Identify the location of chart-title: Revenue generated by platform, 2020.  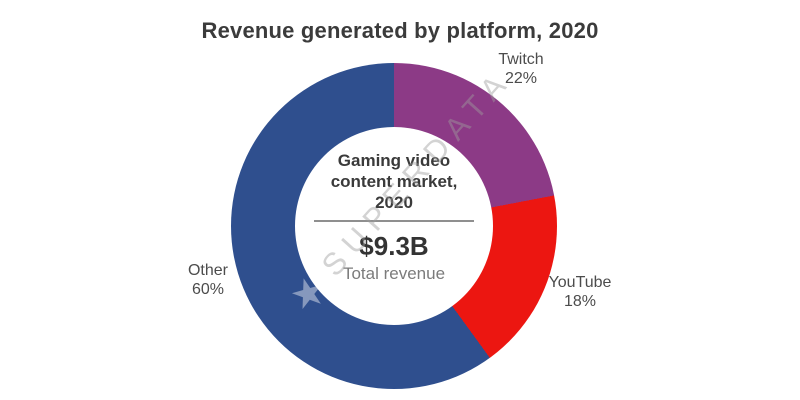
(400, 30).